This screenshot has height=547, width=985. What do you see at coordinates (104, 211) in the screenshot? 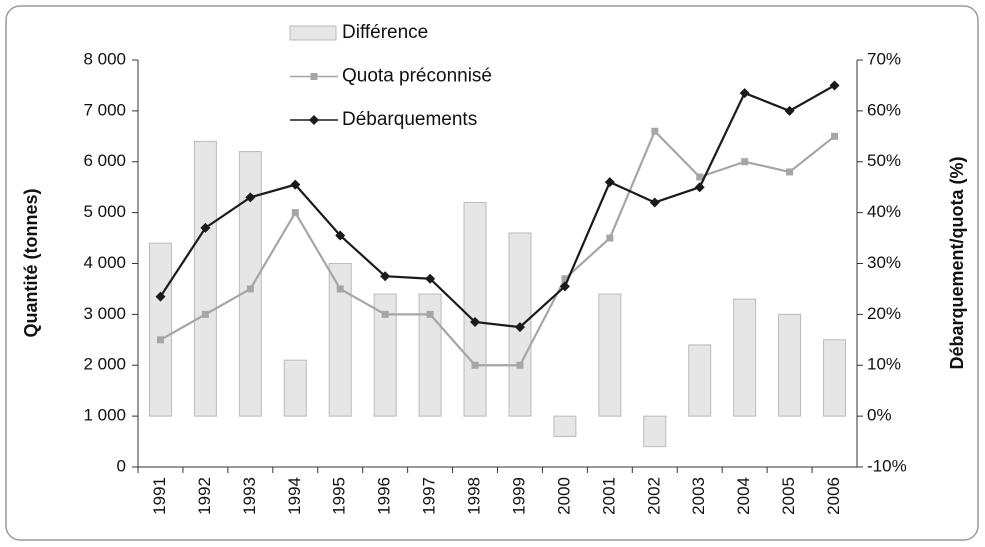
I see `y-tick-label: 5 000` at bounding box center [104, 211].